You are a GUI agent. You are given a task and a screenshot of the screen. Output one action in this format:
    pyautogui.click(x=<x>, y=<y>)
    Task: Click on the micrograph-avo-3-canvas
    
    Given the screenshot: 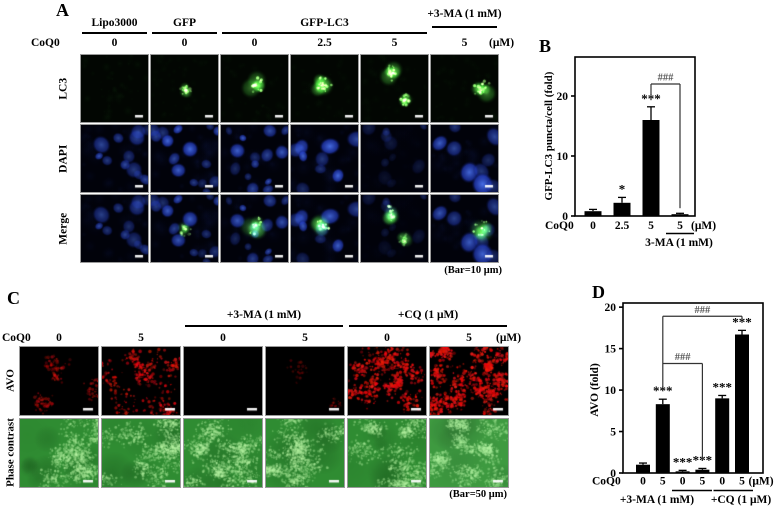 What is the action you would take?
    pyautogui.click(x=305, y=381)
    